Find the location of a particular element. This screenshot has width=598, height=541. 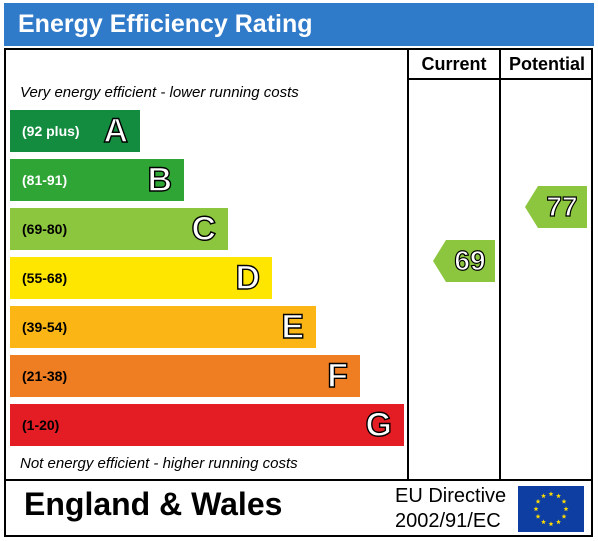

current-arrow-shape is located at coordinates (464, 261).